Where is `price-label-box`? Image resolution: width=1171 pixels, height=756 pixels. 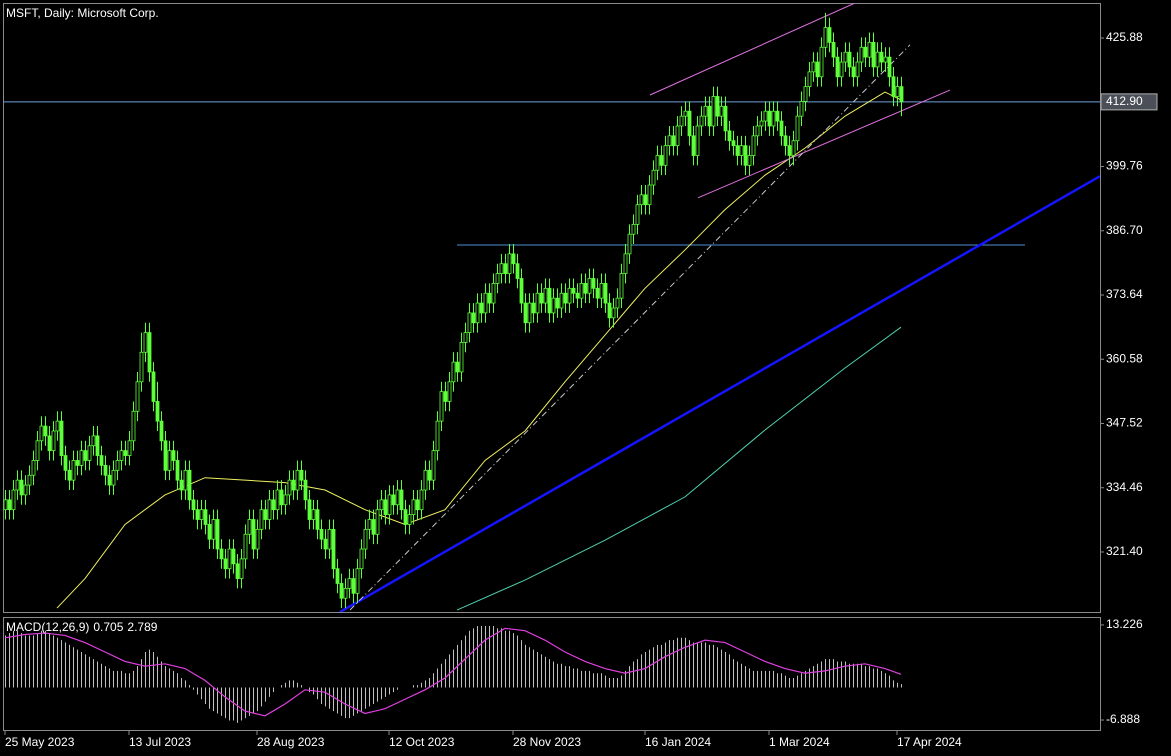 price-label-box is located at coordinates (1129, 102).